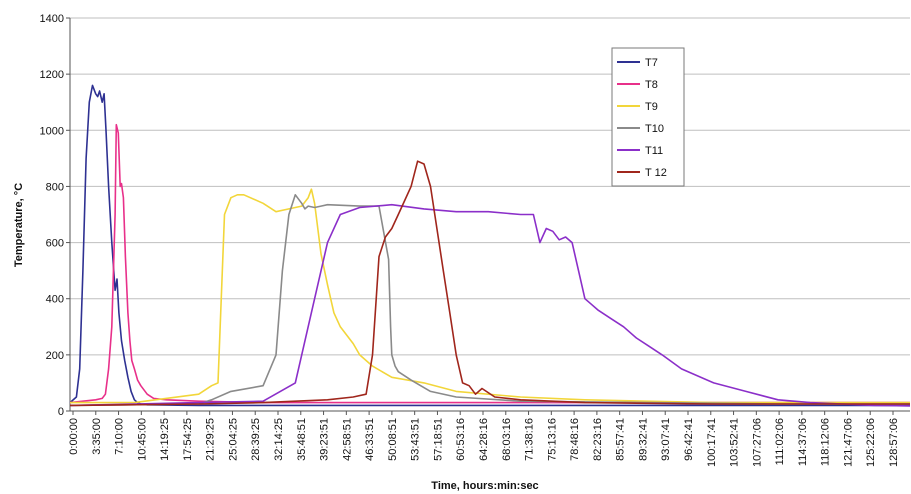  What do you see at coordinates (256, 439) in the screenshot?
I see `x-tick-label: 28:39:25` at bounding box center [256, 439].